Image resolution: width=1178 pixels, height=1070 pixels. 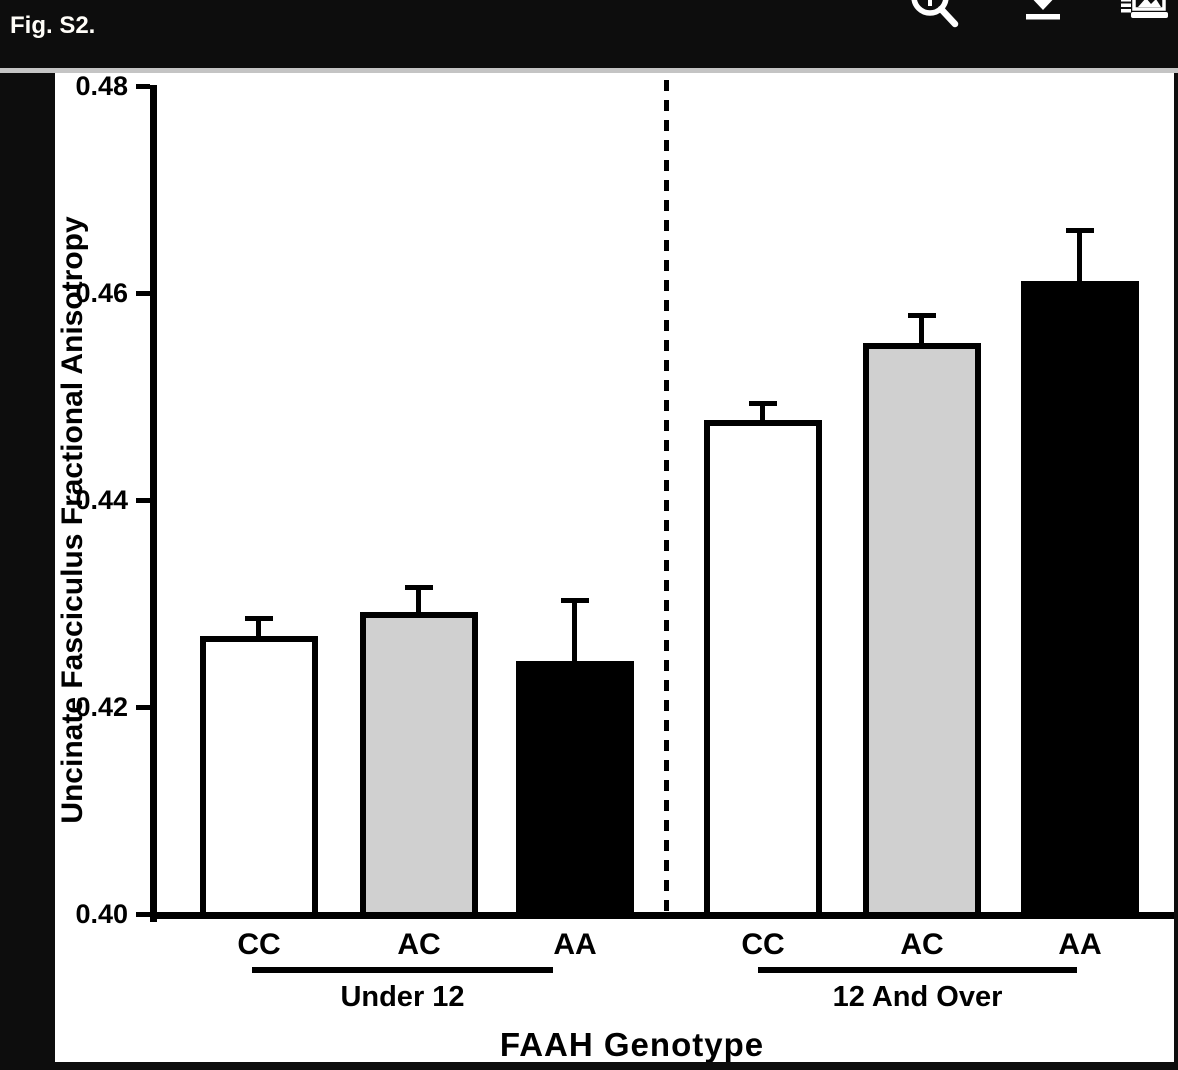 What do you see at coordinates (589, 1066) in the screenshot?
I see `bottom-black-margin` at bounding box center [589, 1066].